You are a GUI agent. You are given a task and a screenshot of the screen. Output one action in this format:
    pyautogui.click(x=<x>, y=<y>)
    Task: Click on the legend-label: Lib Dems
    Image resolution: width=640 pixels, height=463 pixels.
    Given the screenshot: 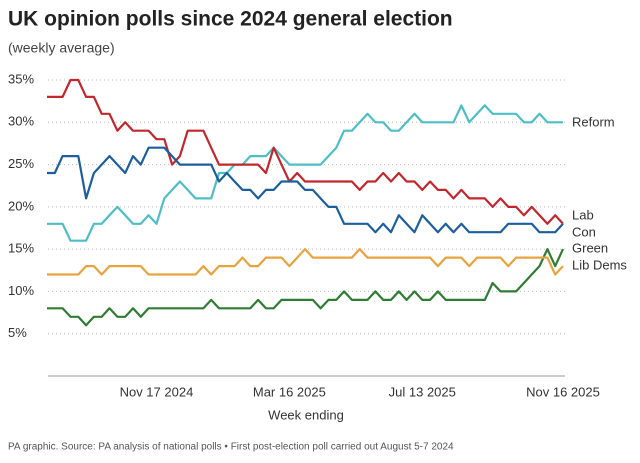 What is the action you would take?
    pyautogui.click(x=599, y=264)
    